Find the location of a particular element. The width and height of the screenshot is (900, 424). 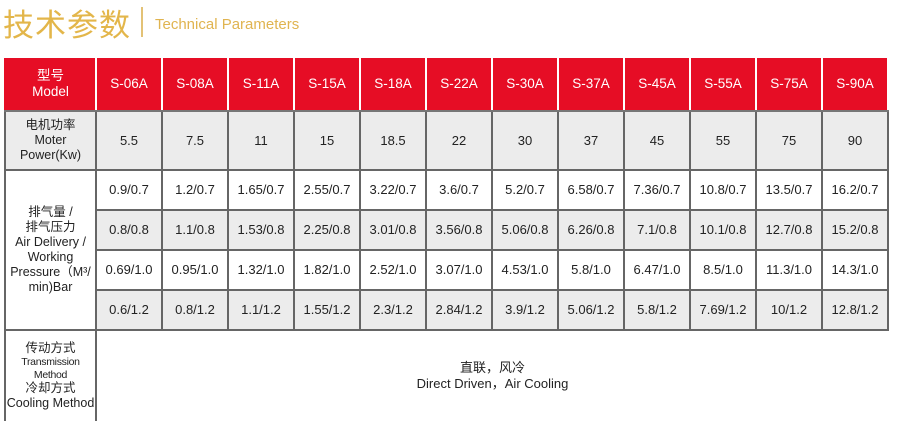

model-cell: S-06A is located at coordinates (129, 84).